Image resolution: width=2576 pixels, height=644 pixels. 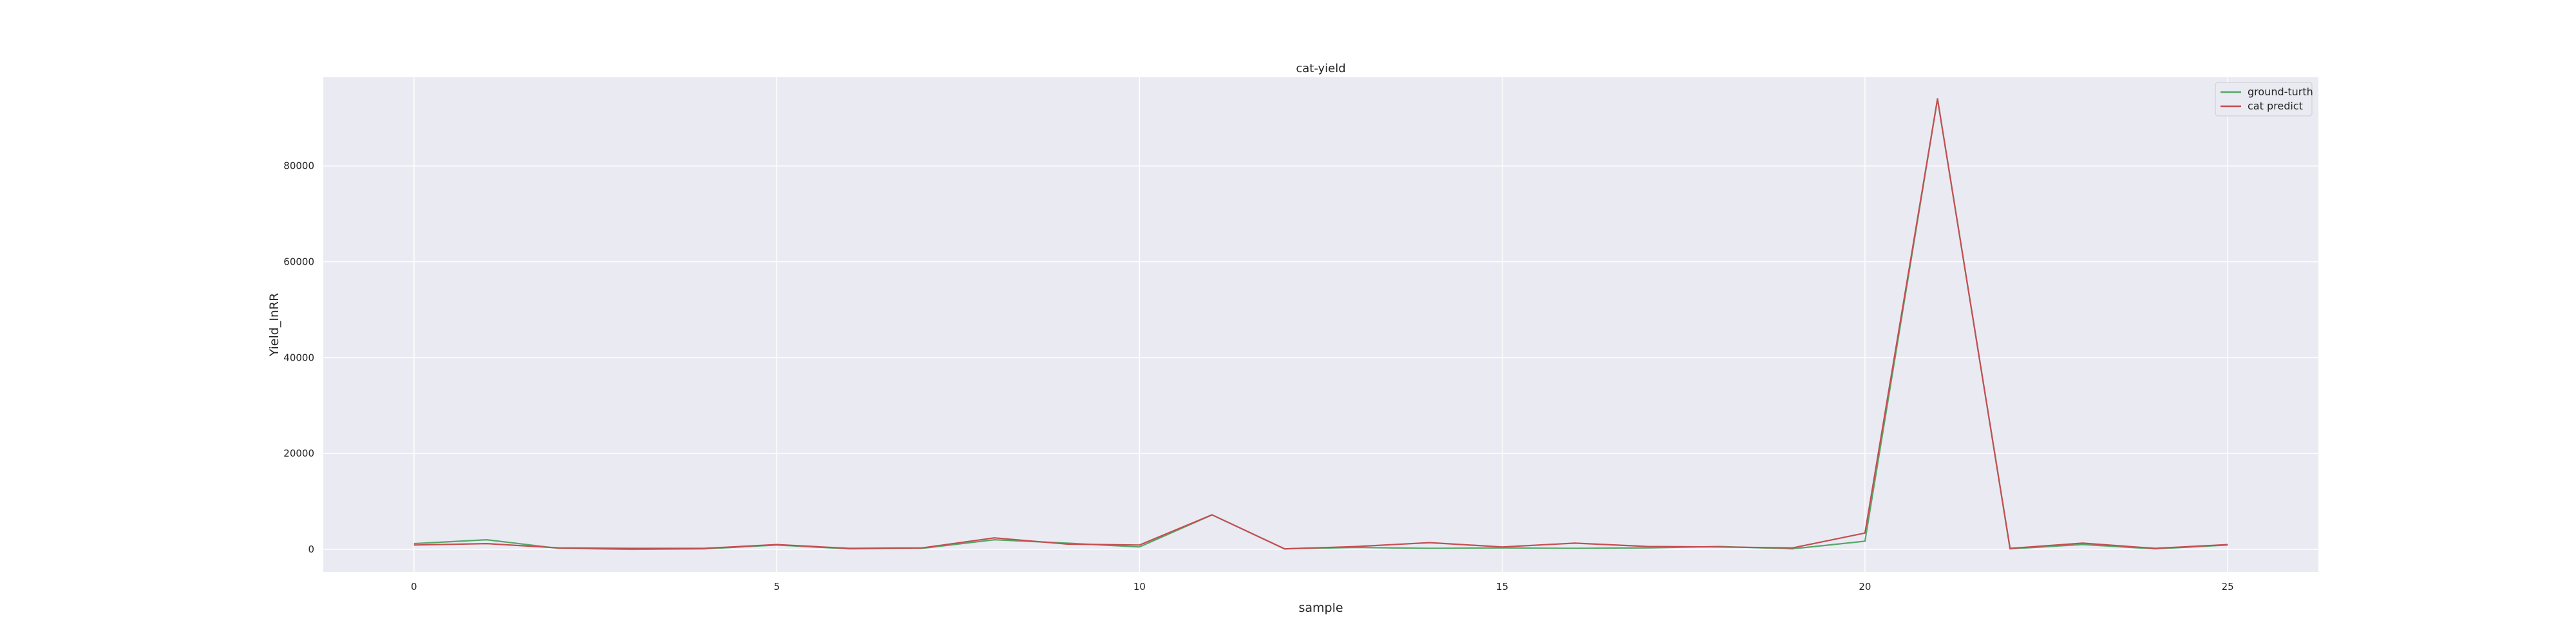 I want to click on x-axis-label: sample, so click(x=1320, y=608).